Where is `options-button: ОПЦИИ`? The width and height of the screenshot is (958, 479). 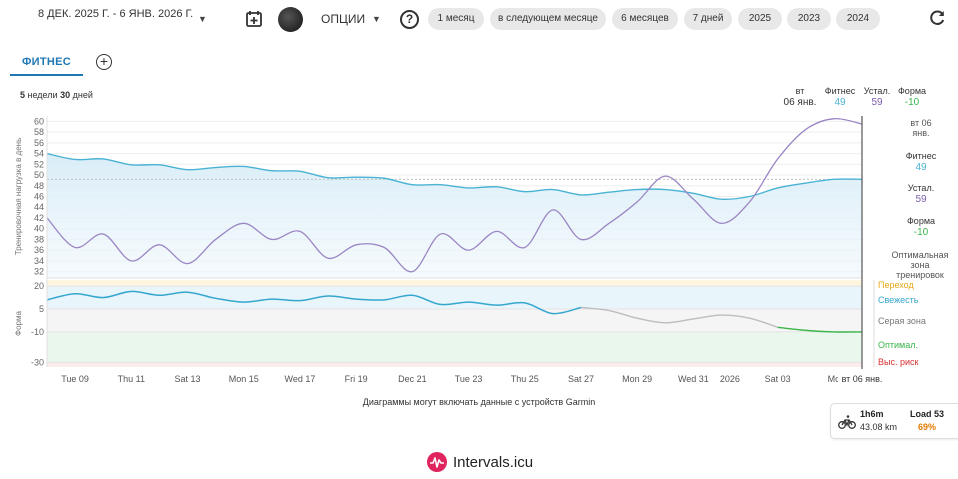
options-button: ОПЦИИ is located at coordinates (343, 19).